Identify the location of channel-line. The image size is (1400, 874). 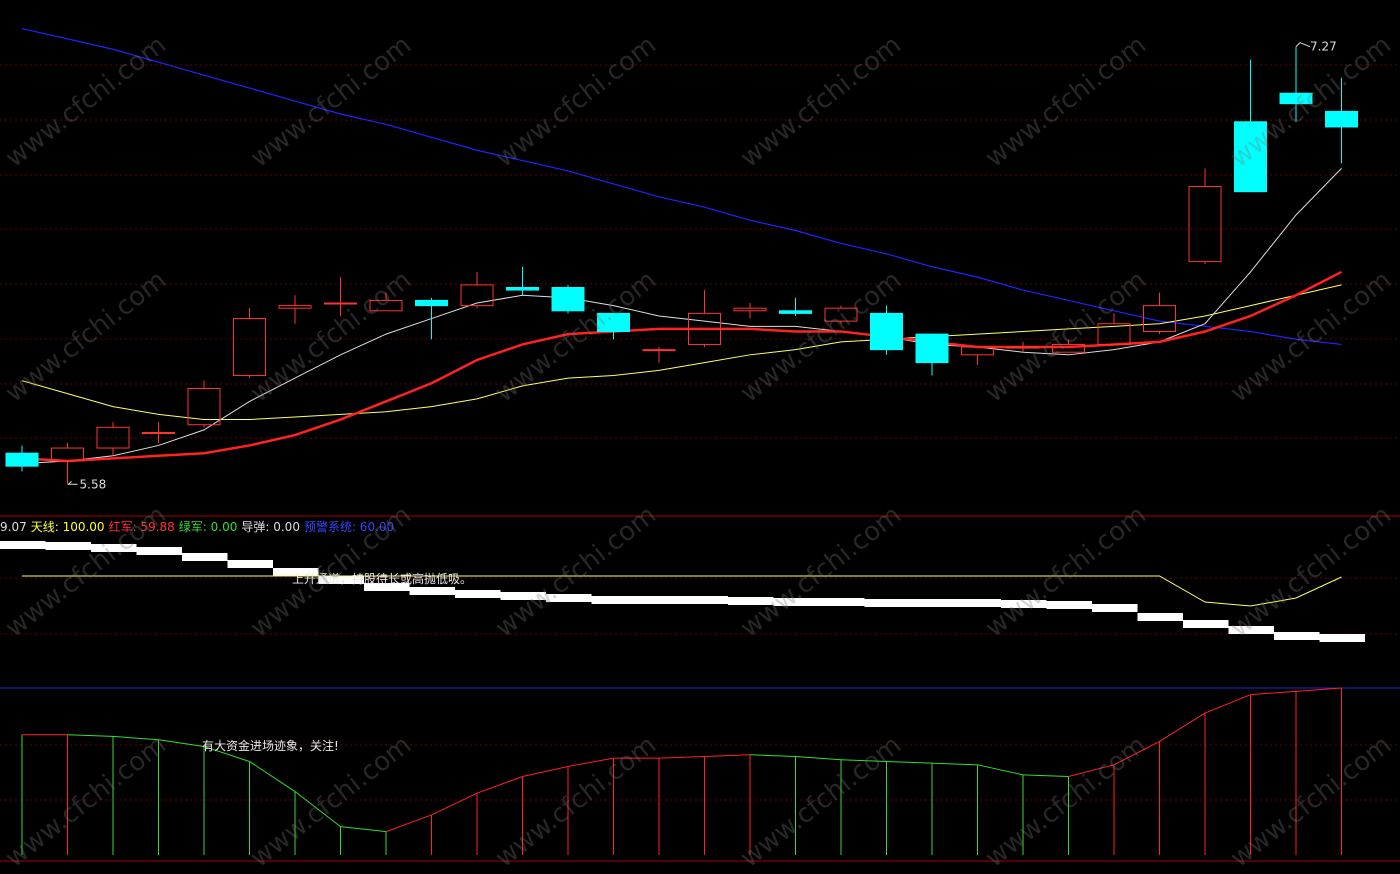
(682, 591).